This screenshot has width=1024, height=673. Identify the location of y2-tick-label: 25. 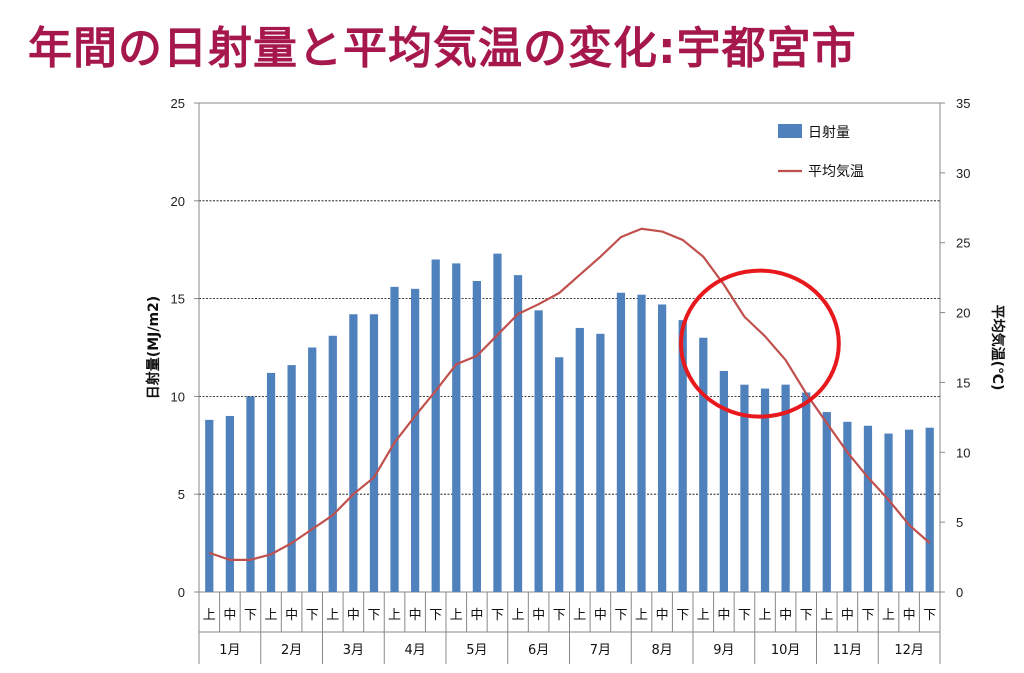
(963, 243).